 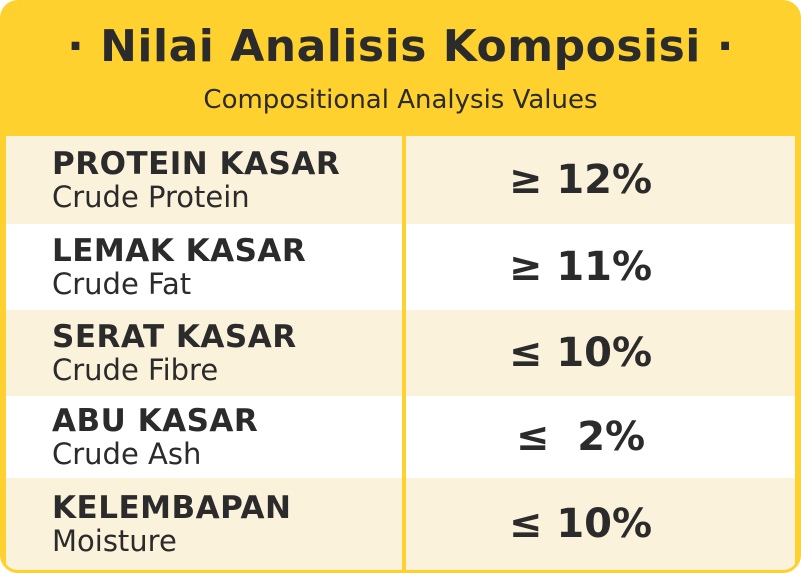 What do you see at coordinates (196, 164) in the screenshot?
I see `label-indonesian: PROTEIN KASAR` at bounding box center [196, 164].